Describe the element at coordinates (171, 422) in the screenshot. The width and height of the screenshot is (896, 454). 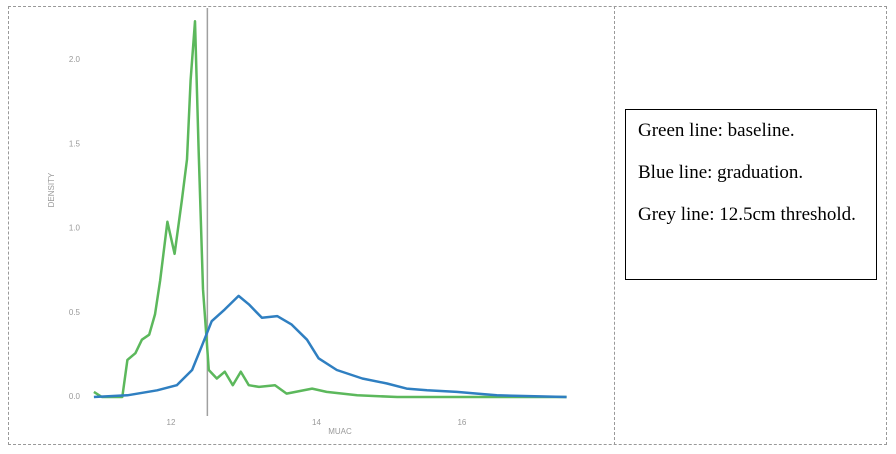
I see `x-tick-label: 12` at that location.